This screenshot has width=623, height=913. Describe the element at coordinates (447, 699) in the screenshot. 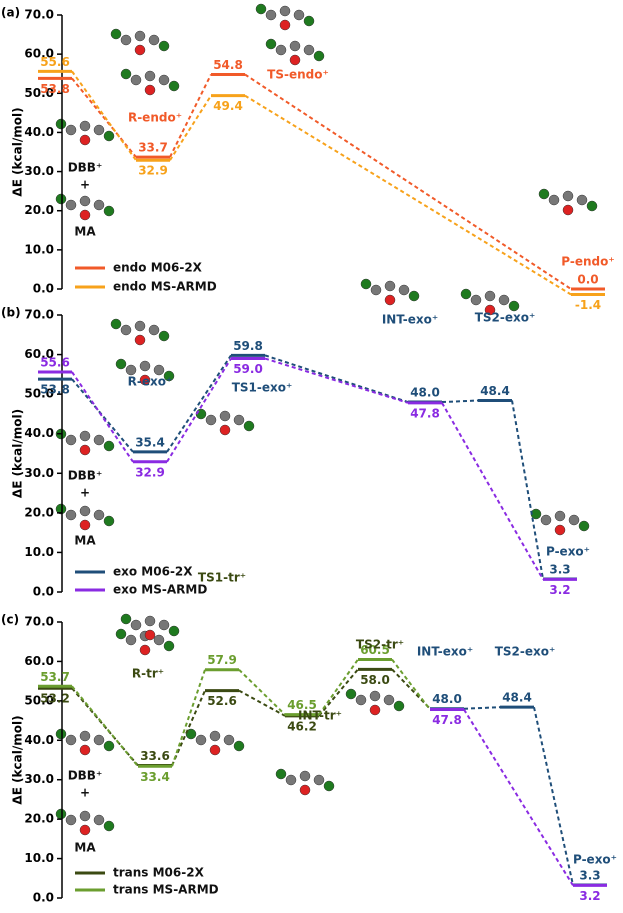

I see `value-label: 48.0` at that location.